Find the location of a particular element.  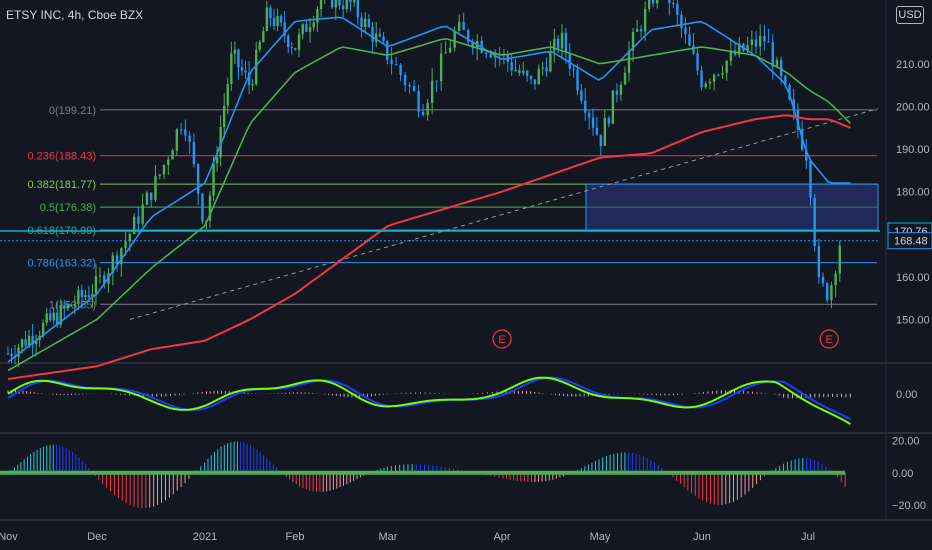

hist-axis-label: 0.00 is located at coordinates (902, 474).